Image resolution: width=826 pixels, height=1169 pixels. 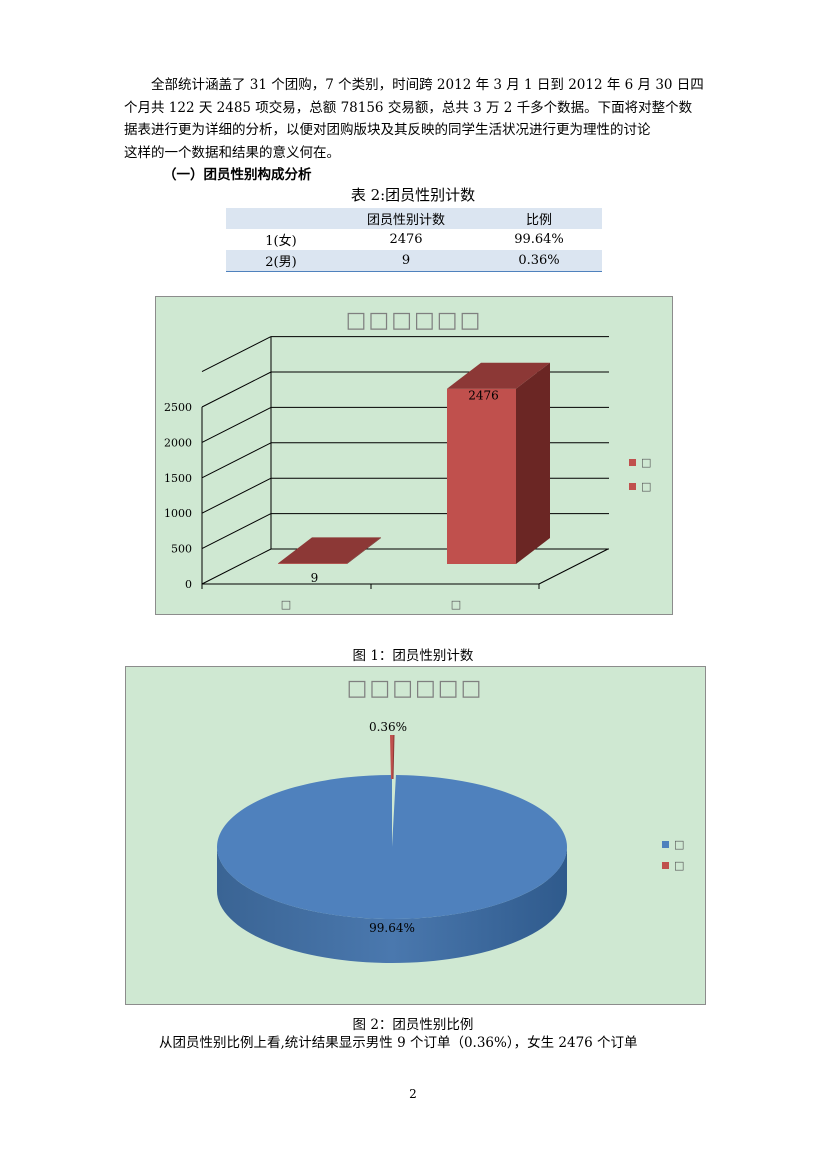 I want to click on table-header-cell: 团员性别计数, so click(x=406, y=218).